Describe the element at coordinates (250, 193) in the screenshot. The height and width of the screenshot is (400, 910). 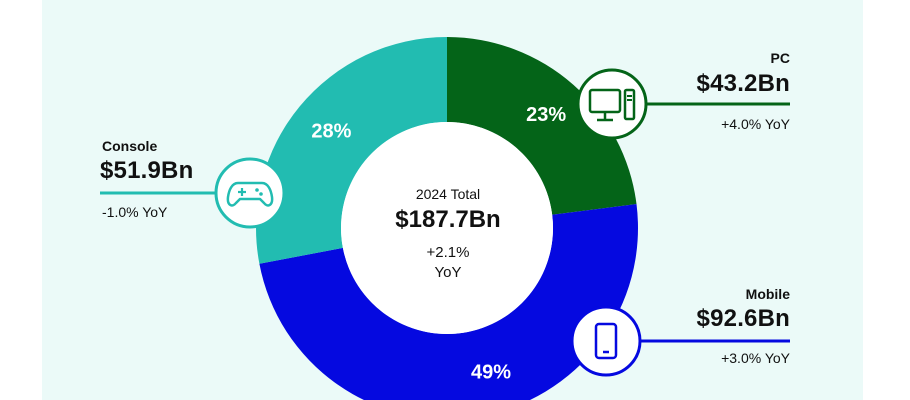
I see `gamepad-icon` at that location.